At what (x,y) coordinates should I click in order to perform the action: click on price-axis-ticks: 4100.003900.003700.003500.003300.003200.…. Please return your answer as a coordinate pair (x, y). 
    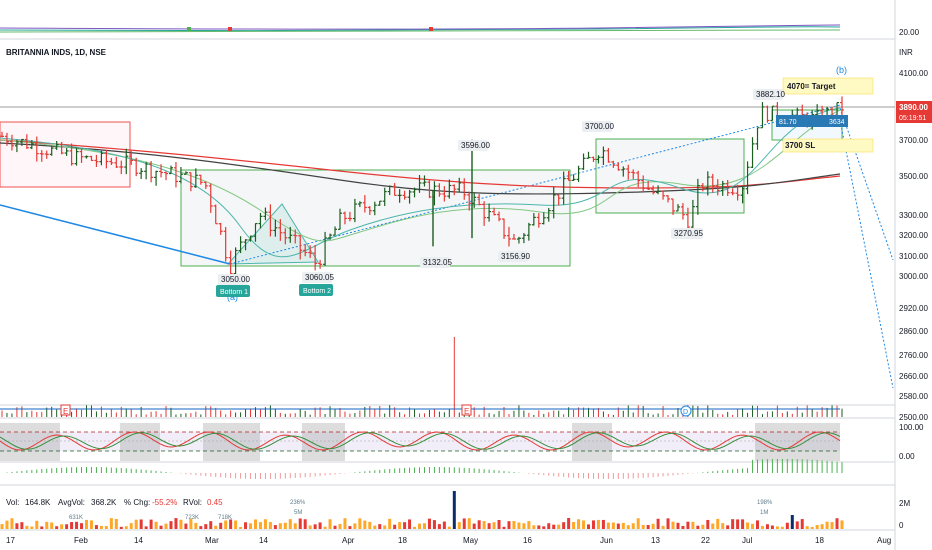
    Looking at the image, I should click on (913, 245).